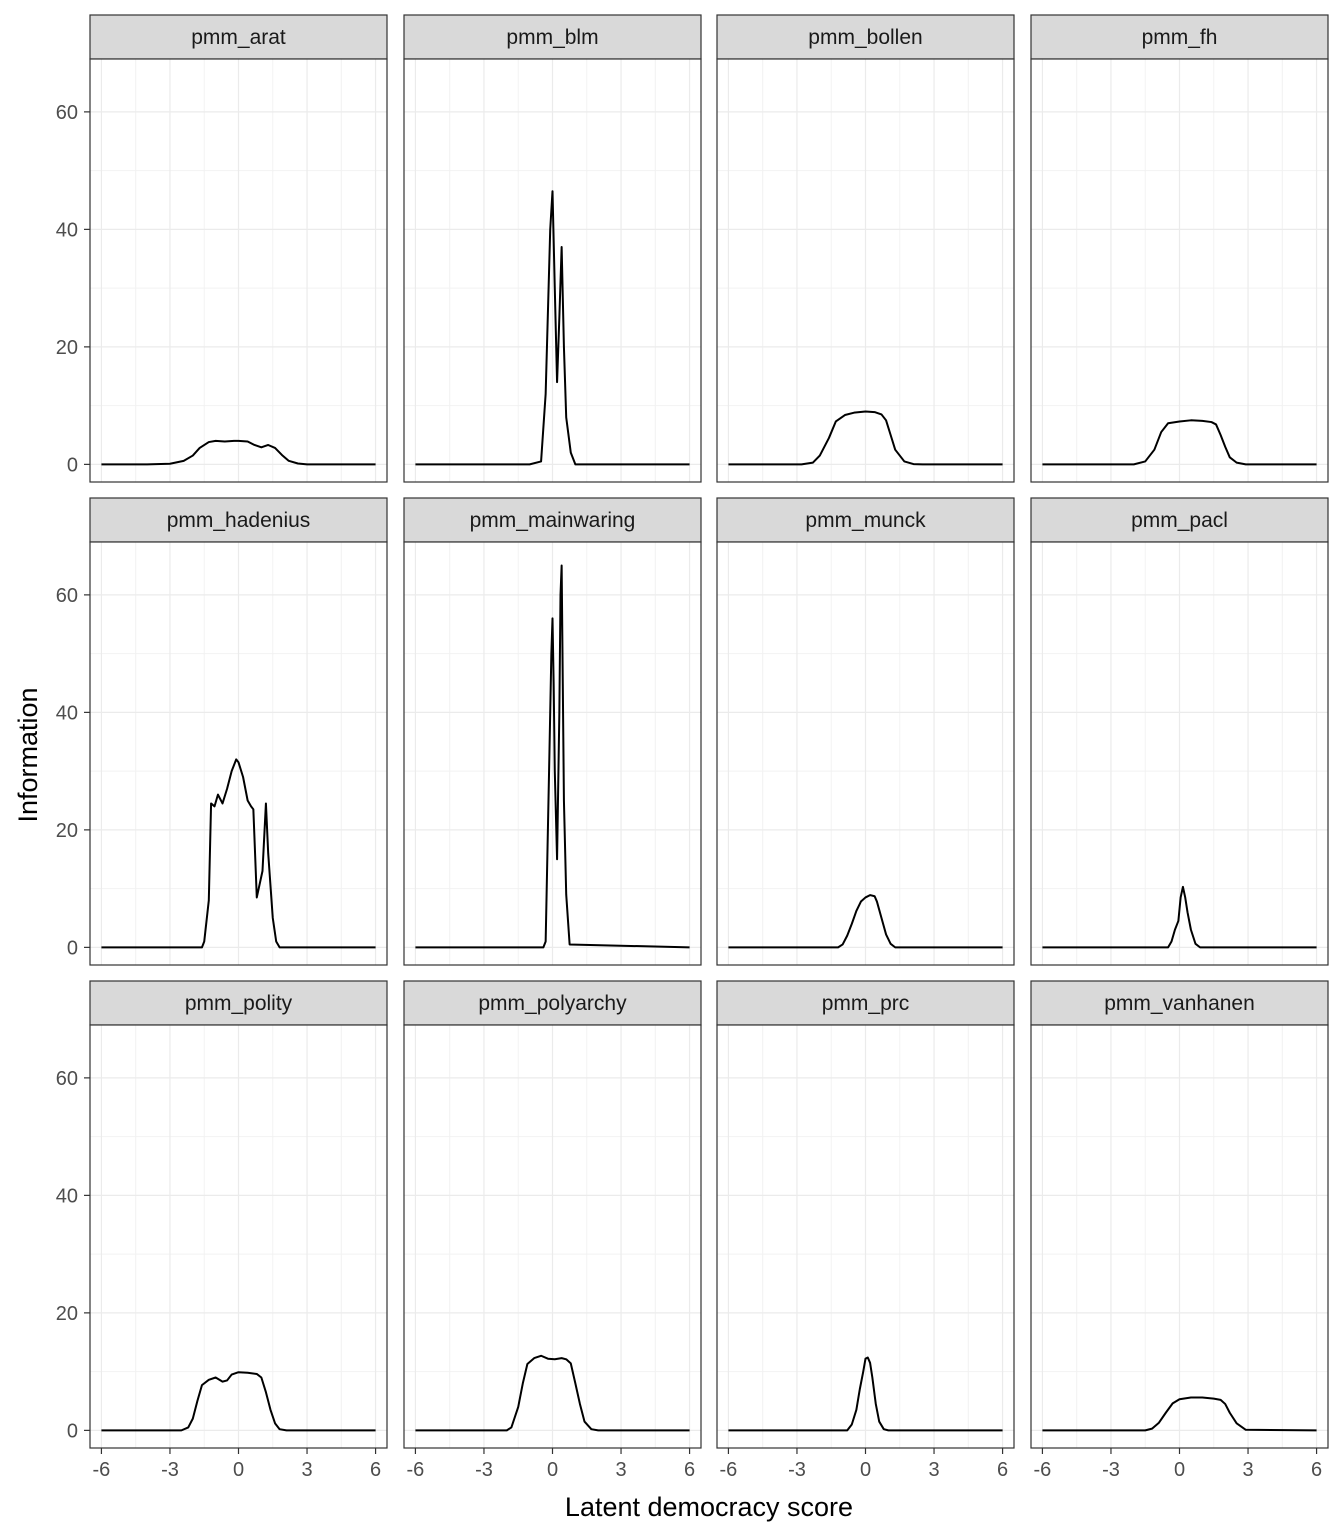  Describe the element at coordinates (865, 1230) in the screenshot. I see `facet-panel: pmm_prc -6 -3 0 3 6` at that location.